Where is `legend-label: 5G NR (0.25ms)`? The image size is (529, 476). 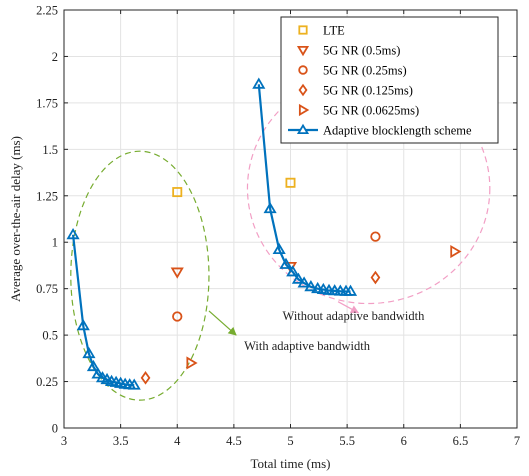
legend-label: 5G NR (0.25ms) is located at coordinates (365, 71).